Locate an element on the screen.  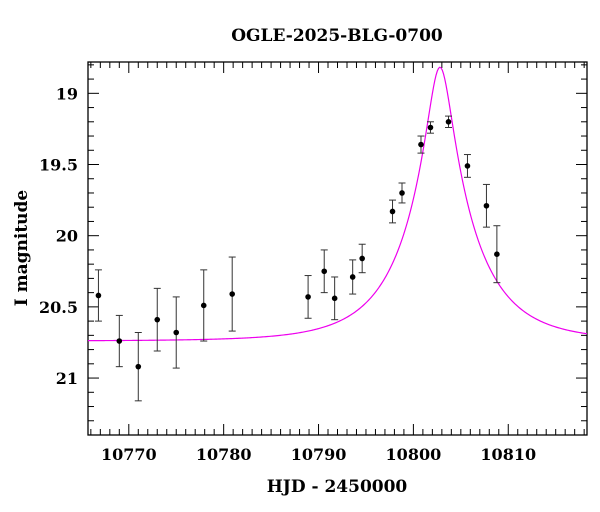
y-tick-label: 20.5 is located at coordinates (58, 307).